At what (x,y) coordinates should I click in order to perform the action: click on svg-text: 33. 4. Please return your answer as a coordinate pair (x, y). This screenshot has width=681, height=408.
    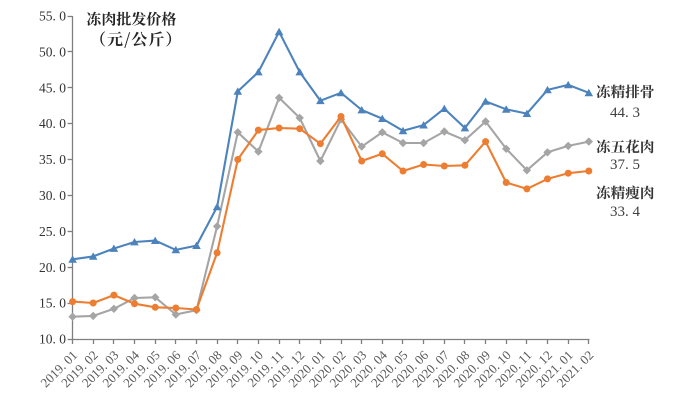
    Looking at the image, I should click on (625, 212).